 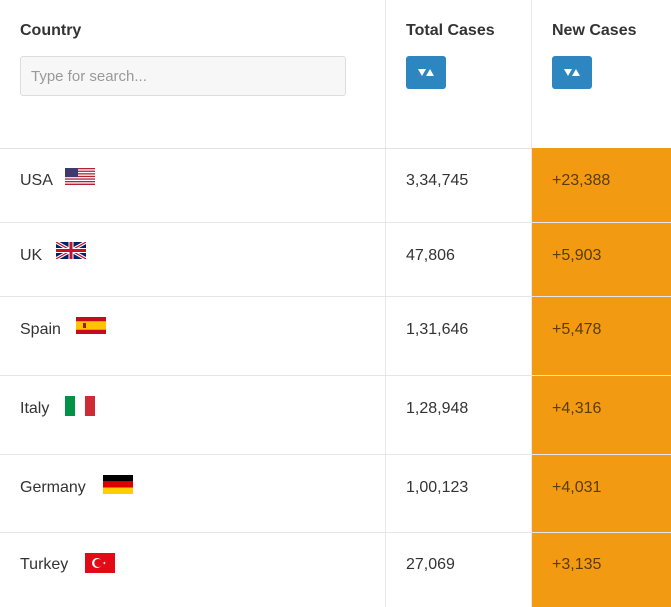 I want to click on total-cases-value: 47,806, so click(x=430, y=255).